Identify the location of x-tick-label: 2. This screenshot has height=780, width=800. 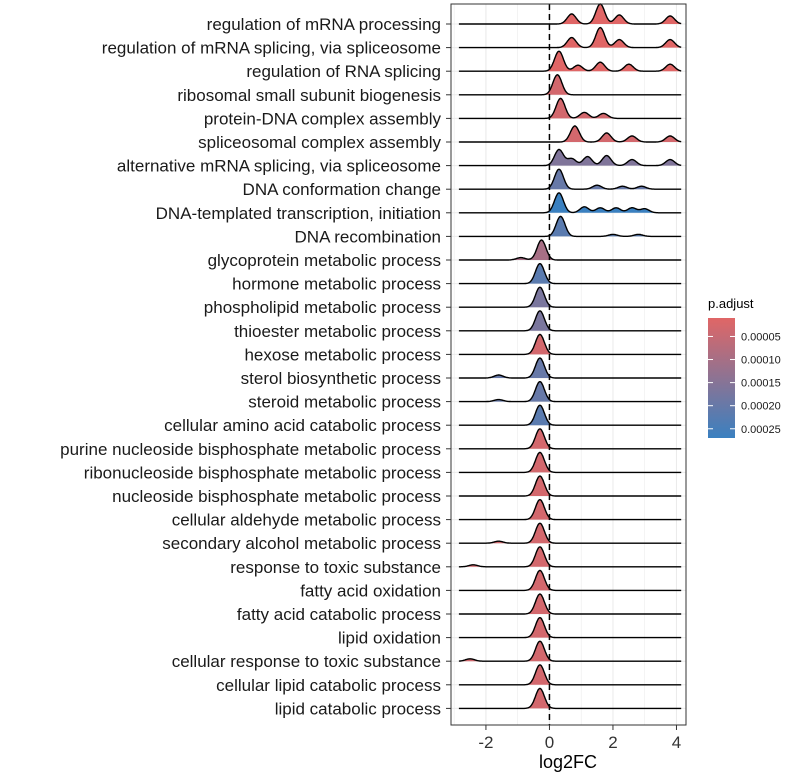
(612, 742).